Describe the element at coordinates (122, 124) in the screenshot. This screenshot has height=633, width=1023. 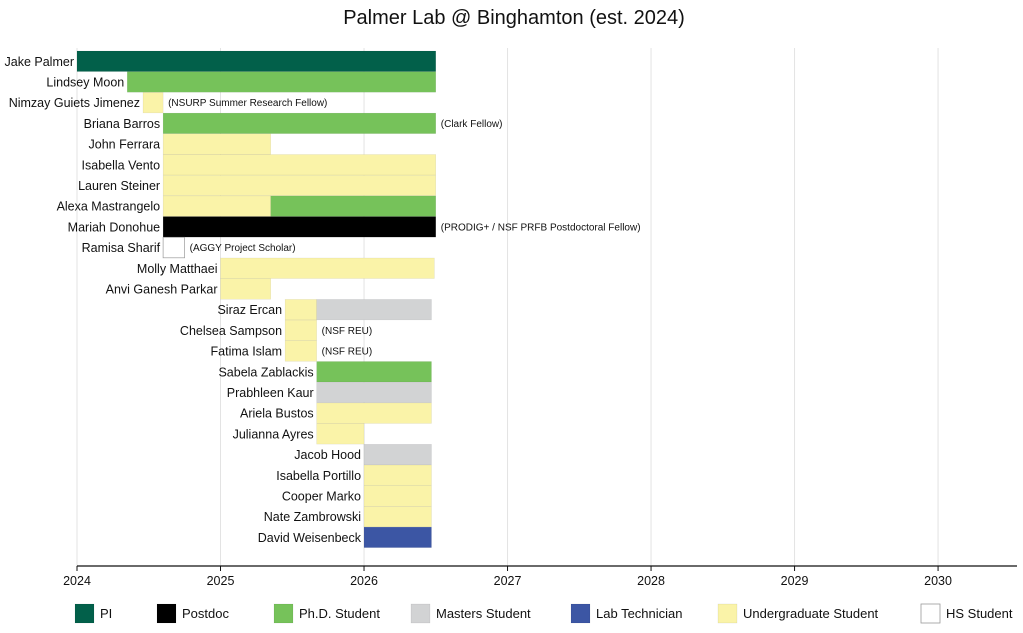
I see `member-name-briana-barros: Briana Barros` at that location.